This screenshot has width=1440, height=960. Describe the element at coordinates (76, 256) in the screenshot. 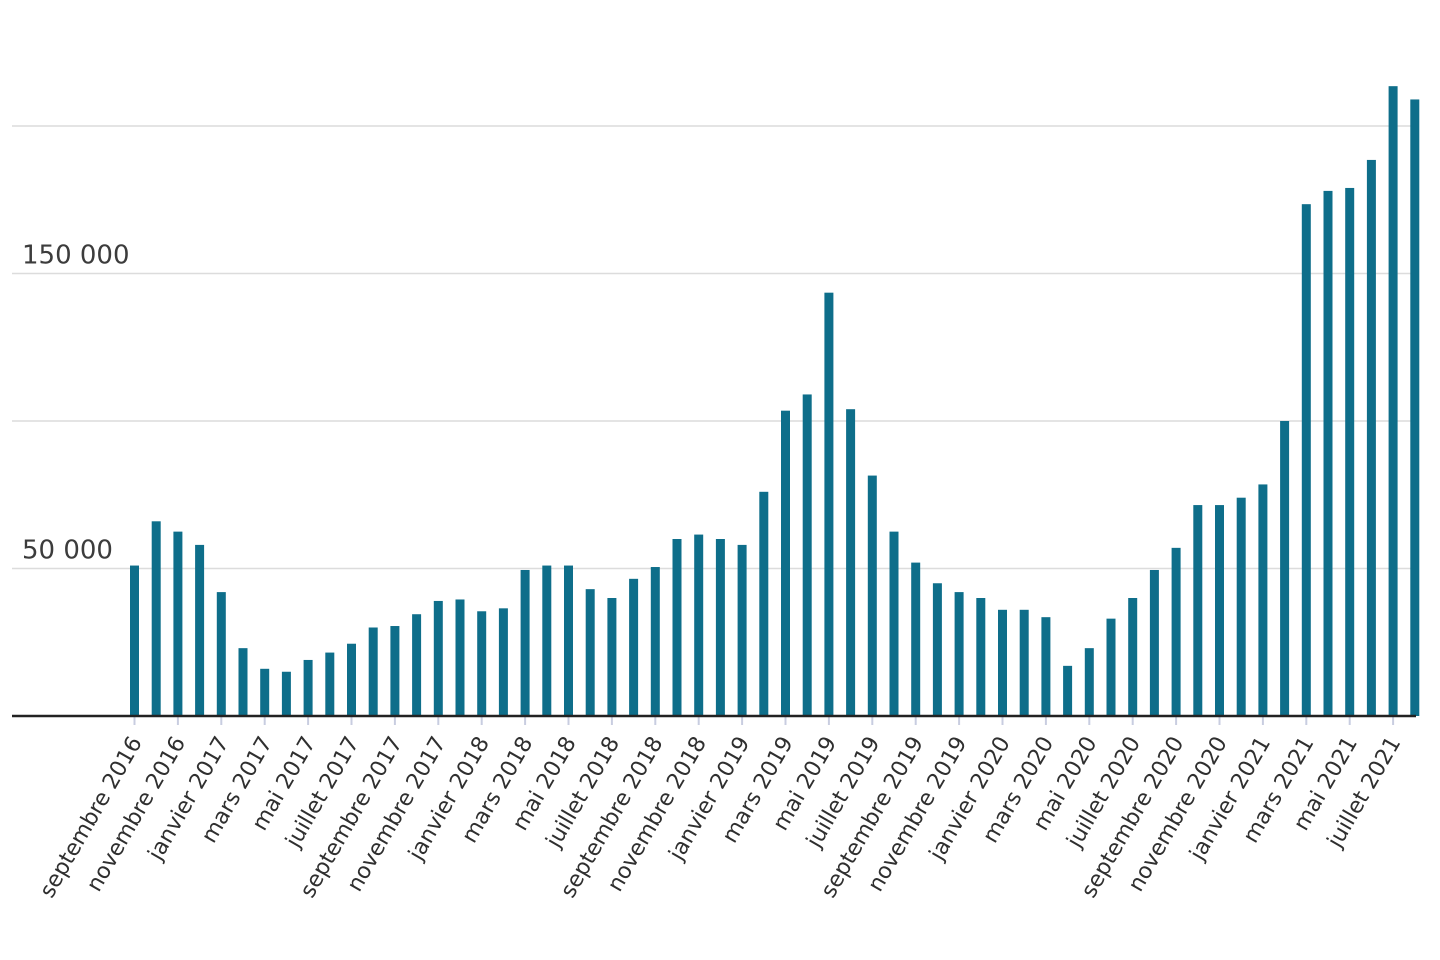

I see `y-tick-label: 150 000` at that location.